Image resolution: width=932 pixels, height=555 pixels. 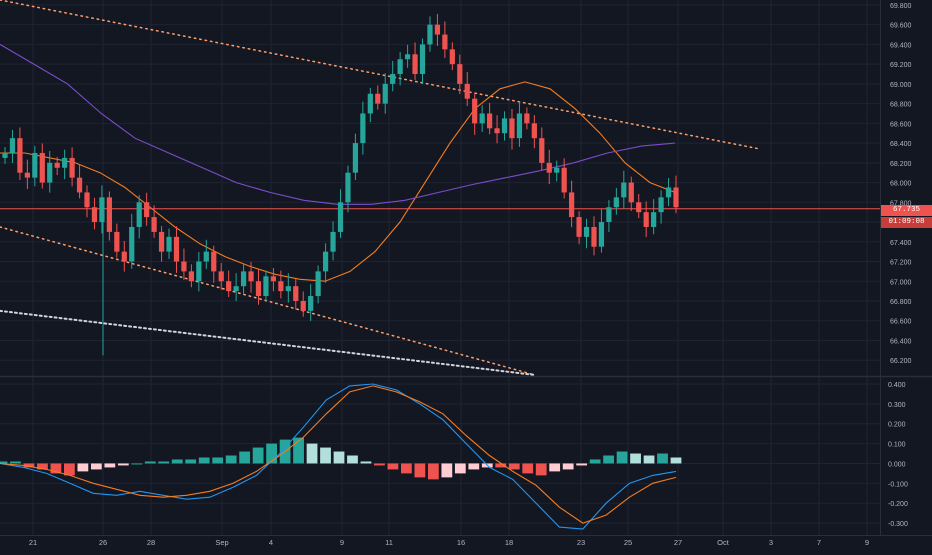 I want to click on macd-tick-label: 0.000, so click(x=897, y=464).